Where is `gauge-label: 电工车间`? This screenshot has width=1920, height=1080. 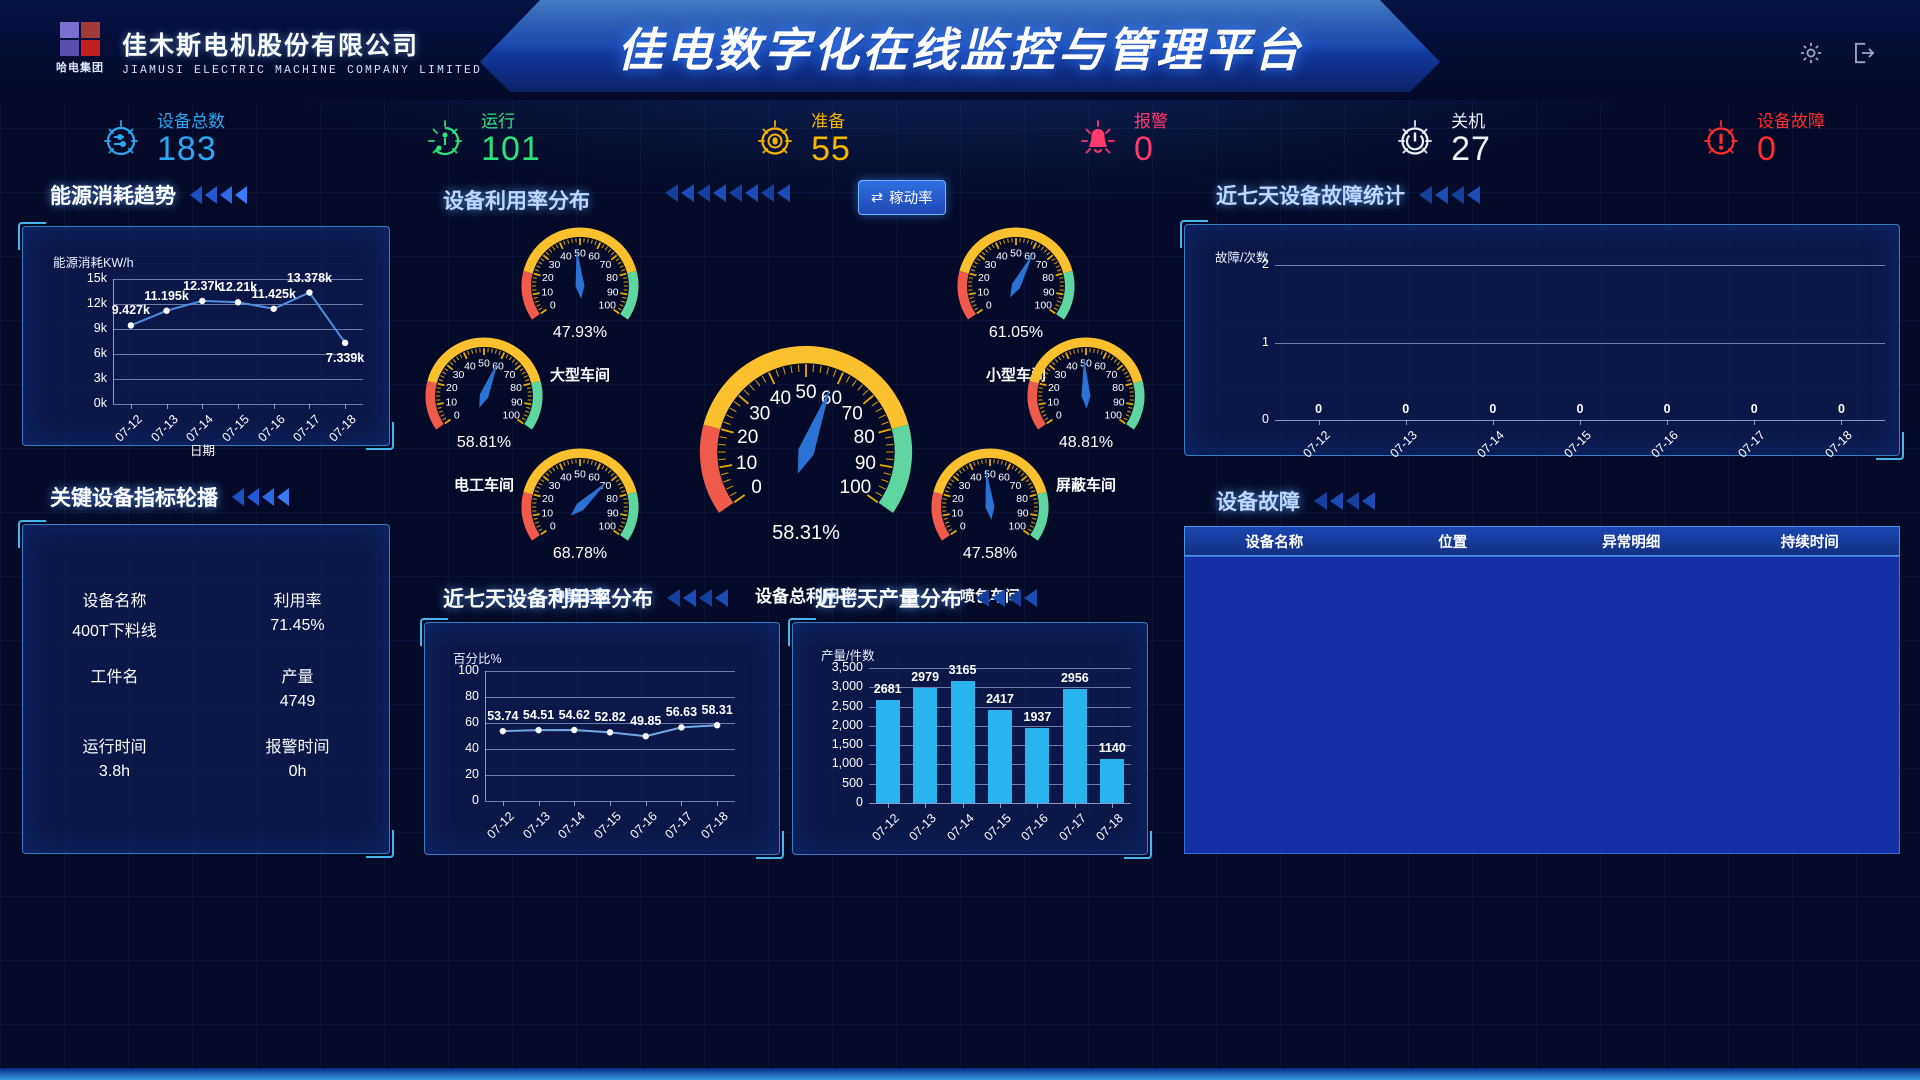 gauge-label: 电工车间 is located at coordinates (483, 485).